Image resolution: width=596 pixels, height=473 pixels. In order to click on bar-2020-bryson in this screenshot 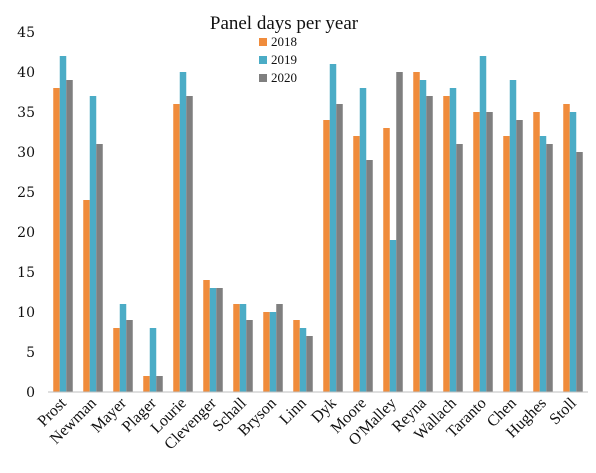, I will do `click(279, 348)`.